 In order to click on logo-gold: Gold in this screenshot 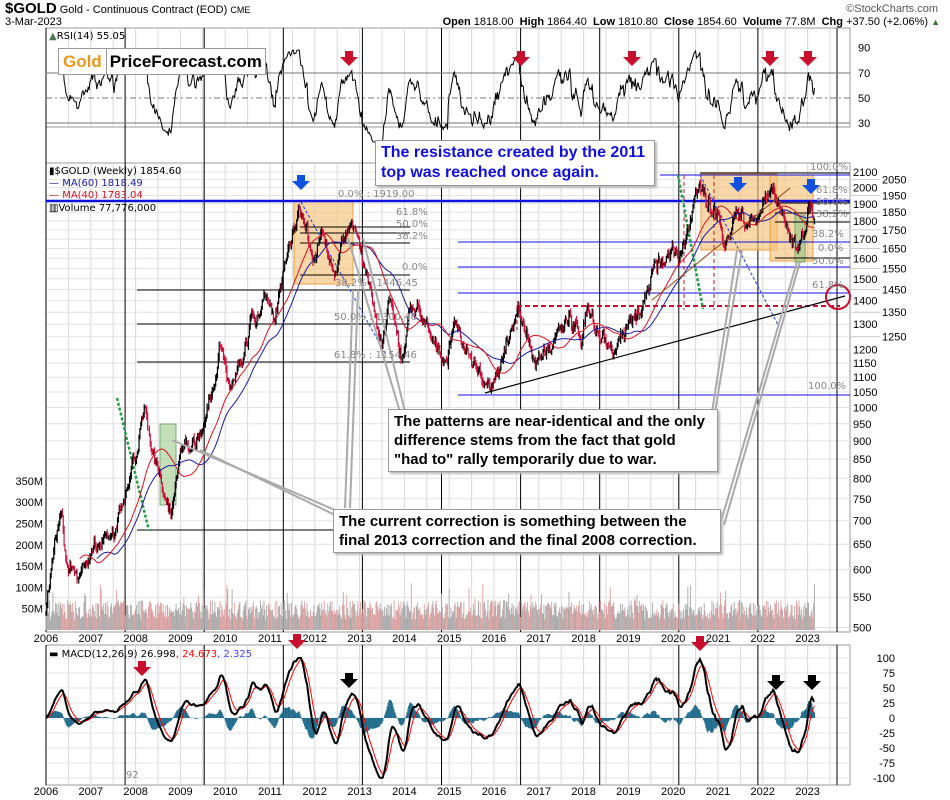, I will do `click(83, 61)`.